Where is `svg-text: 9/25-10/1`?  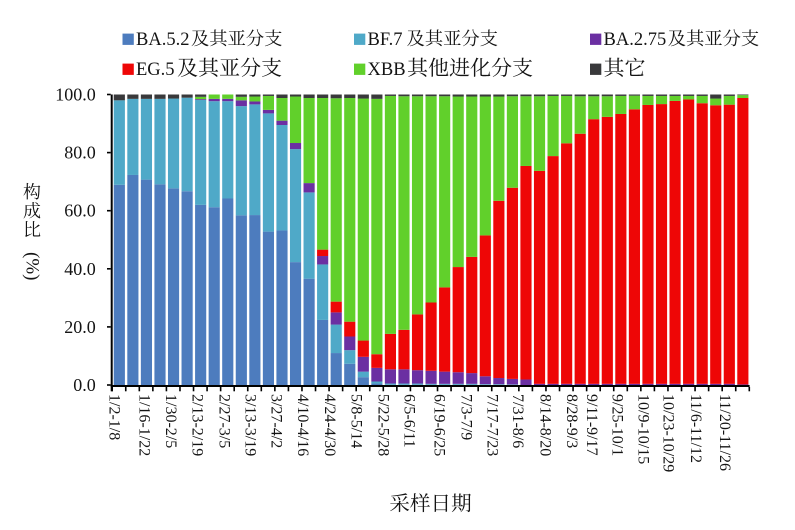
svg-text: 9/25-10/1 is located at coordinates (617, 425).